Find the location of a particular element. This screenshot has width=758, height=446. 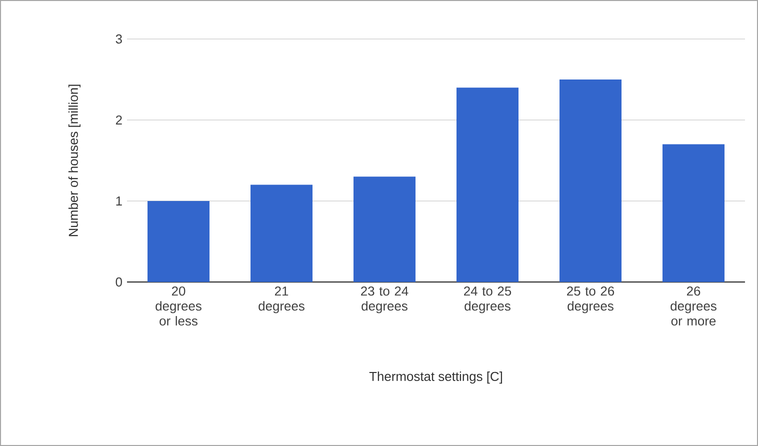

y-axis-title: Number of houses [million] is located at coordinates (74, 160).